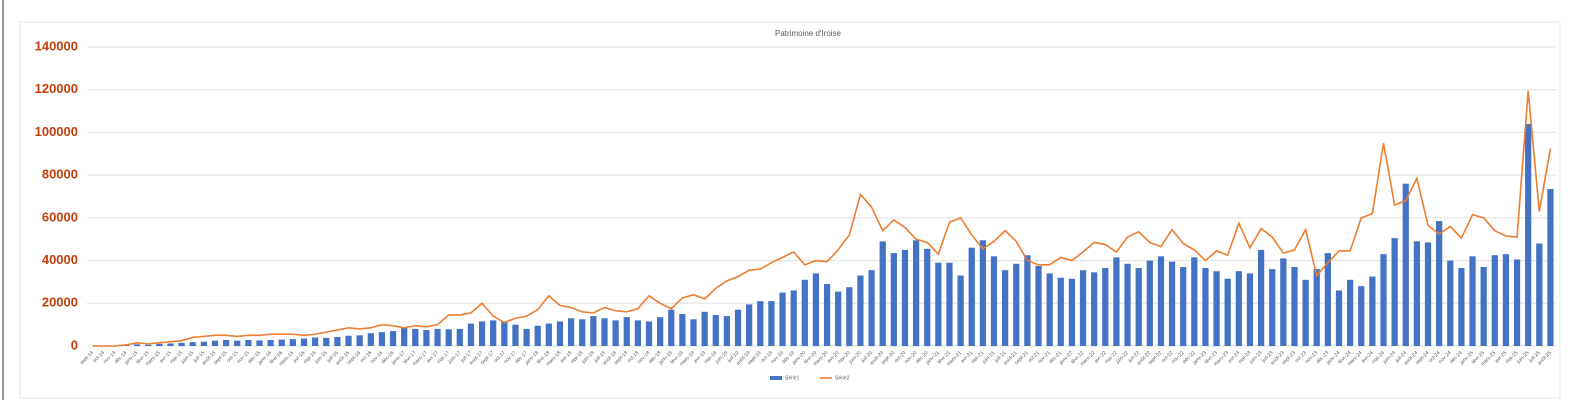  What do you see at coordinates (60, 302) in the screenshot?
I see `y-tick-label: 20000` at bounding box center [60, 302].